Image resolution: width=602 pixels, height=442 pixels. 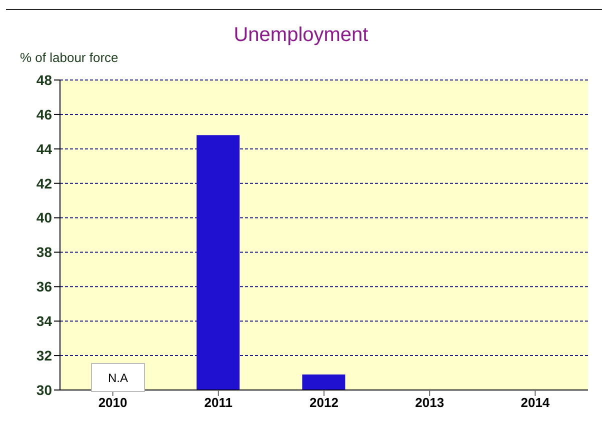 What do you see at coordinates (44, 286) in the screenshot?
I see `y-tick-label: 36` at bounding box center [44, 286].